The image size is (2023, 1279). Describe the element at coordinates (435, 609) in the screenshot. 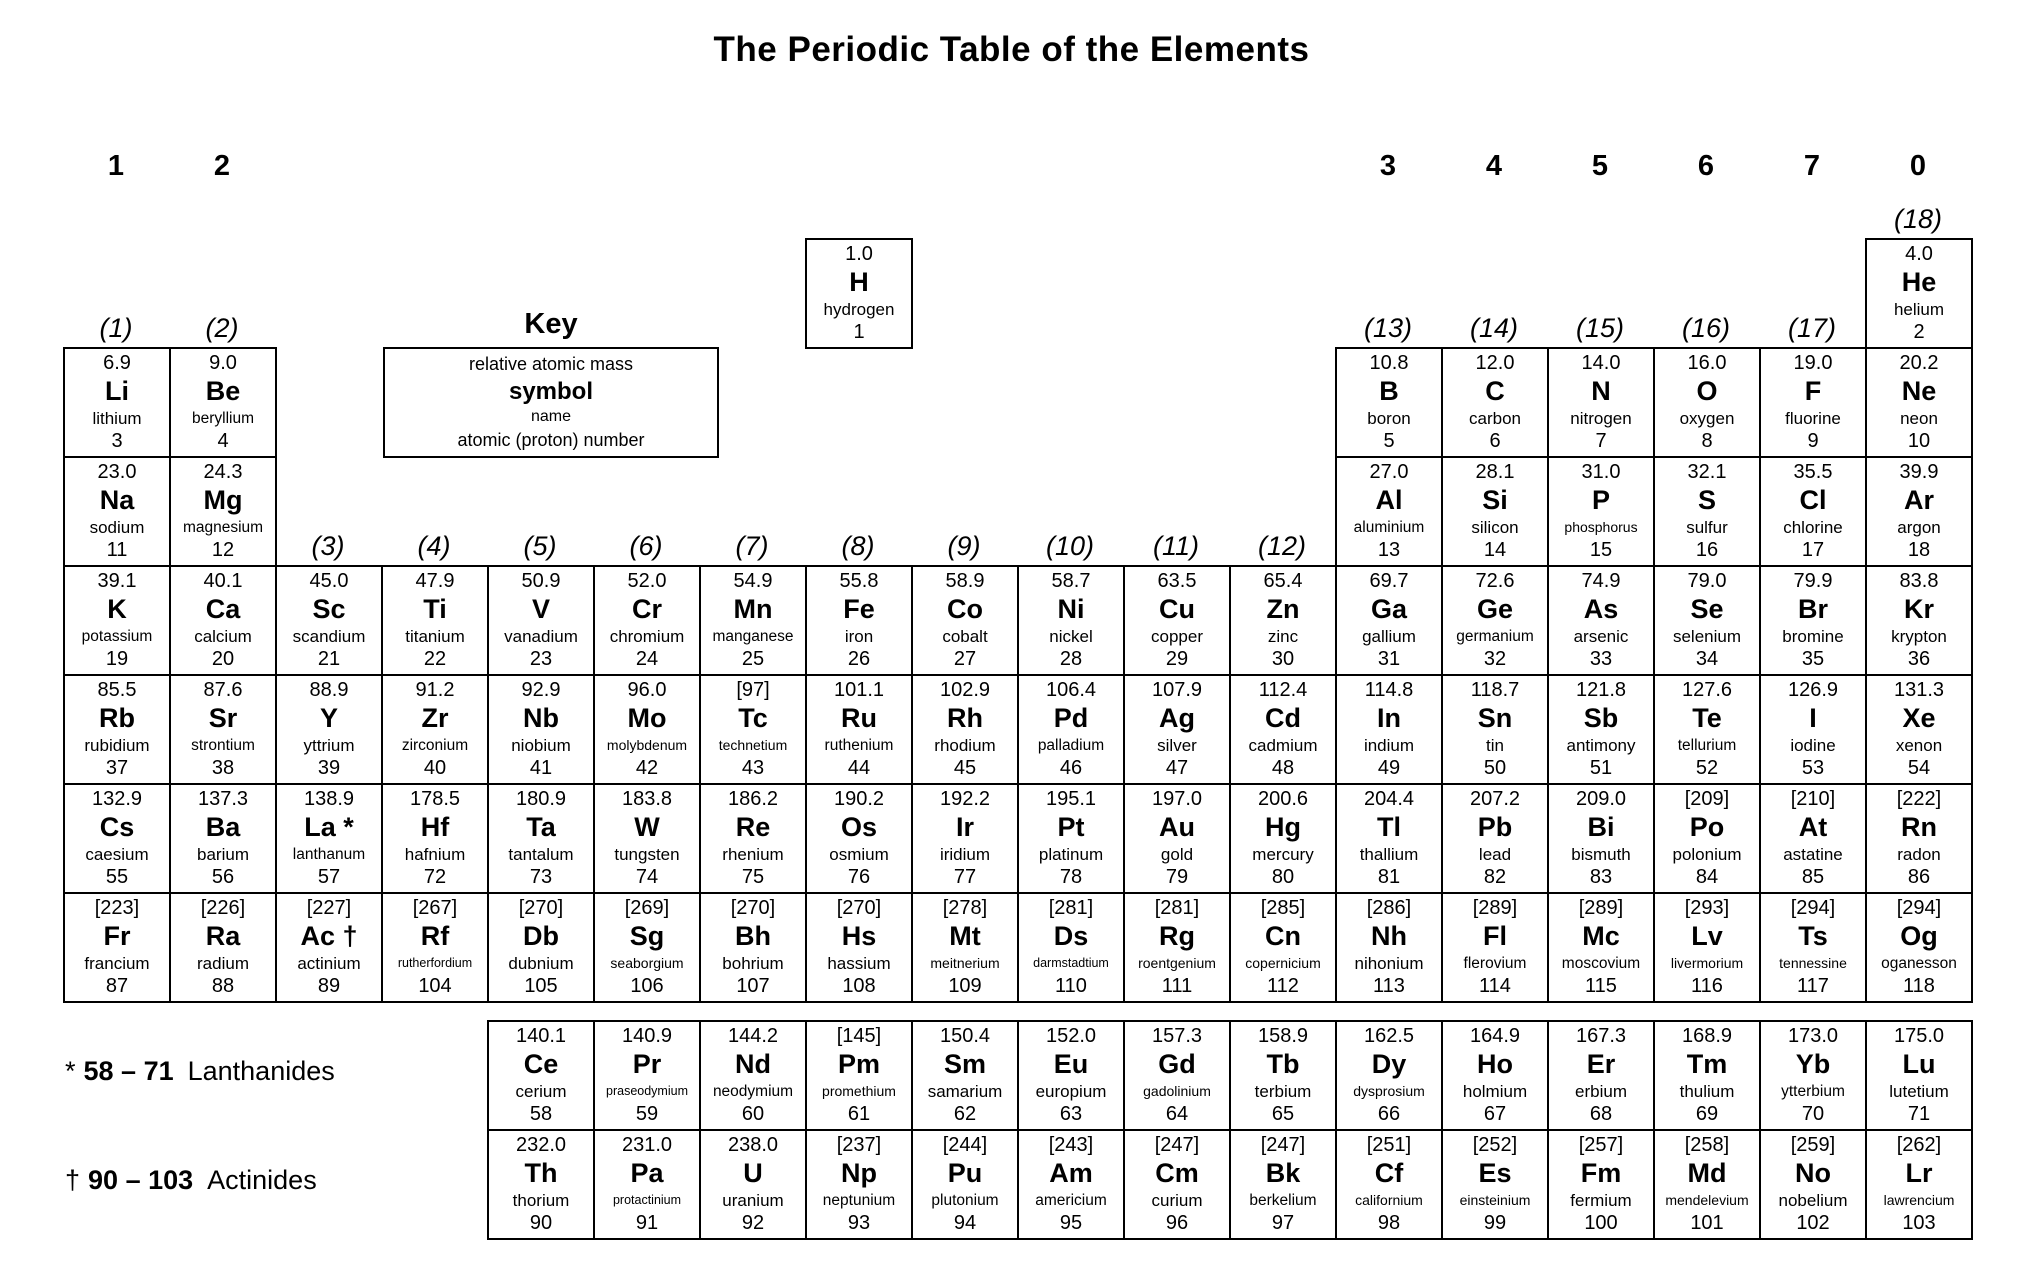

I see `element-symbol: Ti` at that location.